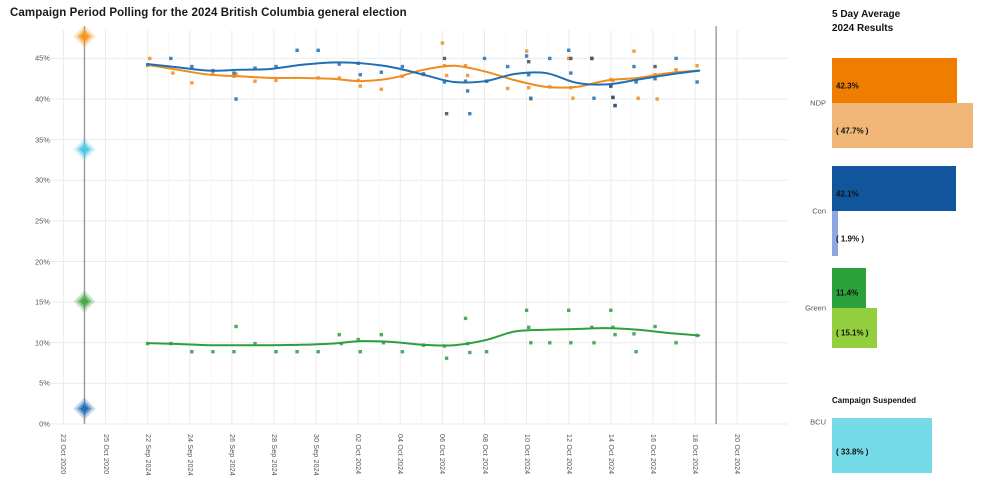 This screenshot has height=500, width=1000. Describe the element at coordinates (42, 99) in the screenshot. I see `y-axis-tick-label: 40%` at that location.